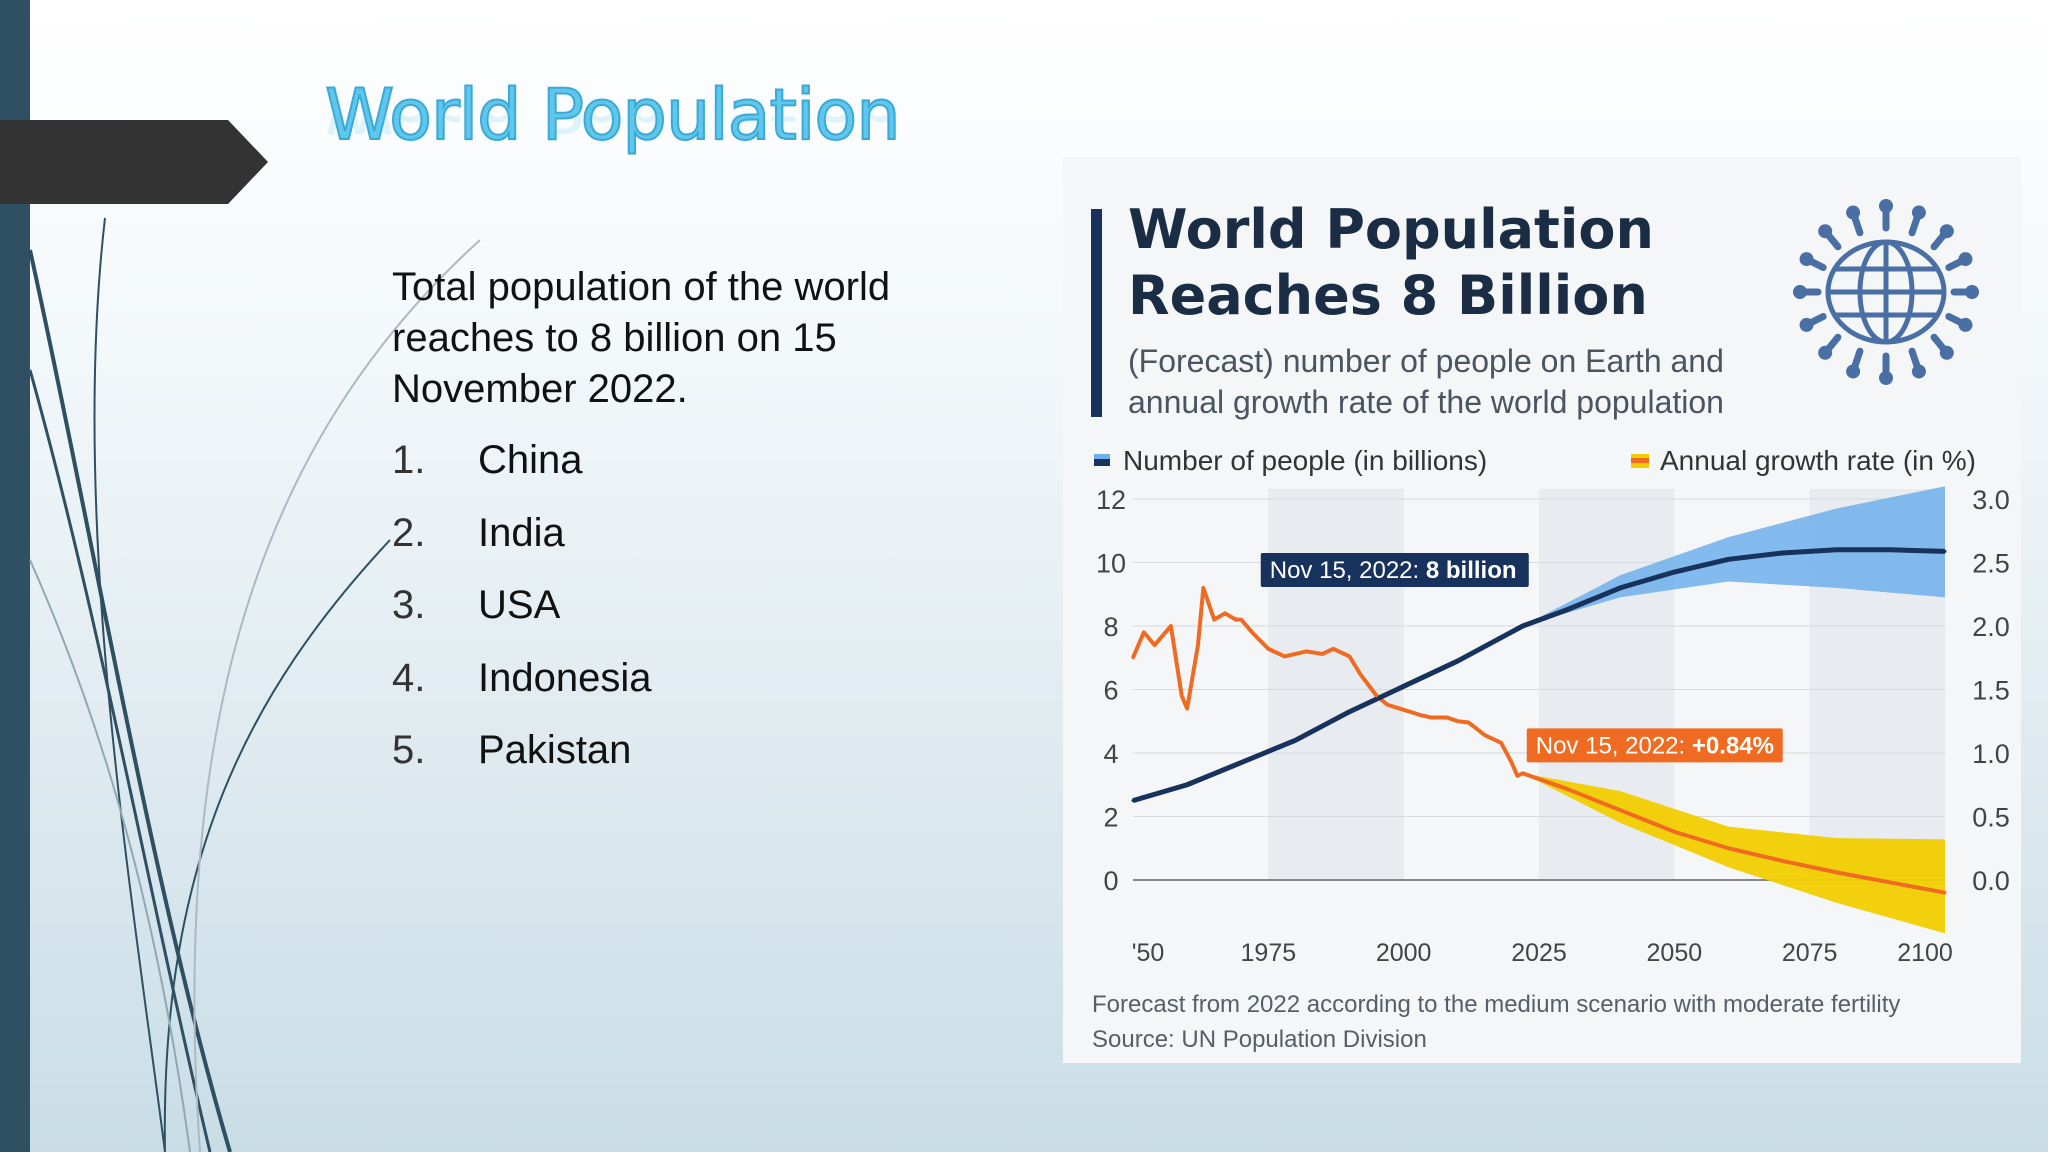  I want to click on y-right-tick-label: 0.0, so click(1991, 881).